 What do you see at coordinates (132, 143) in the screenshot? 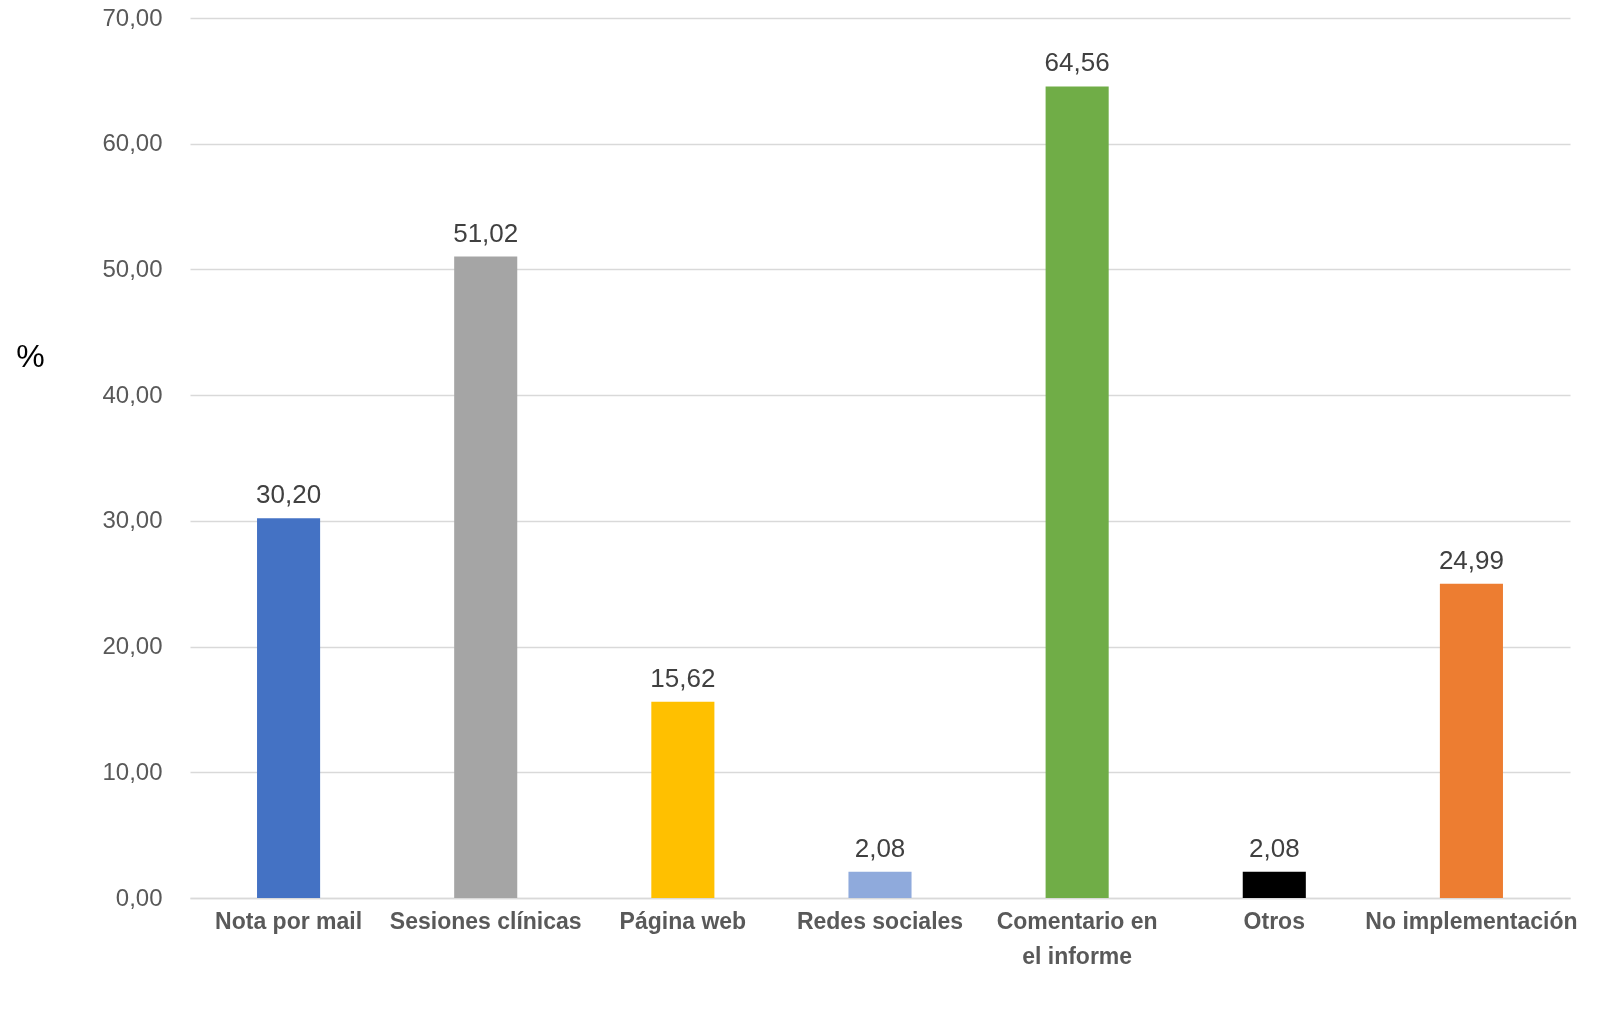
I see `y-tick-label: 60,00` at bounding box center [132, 143].